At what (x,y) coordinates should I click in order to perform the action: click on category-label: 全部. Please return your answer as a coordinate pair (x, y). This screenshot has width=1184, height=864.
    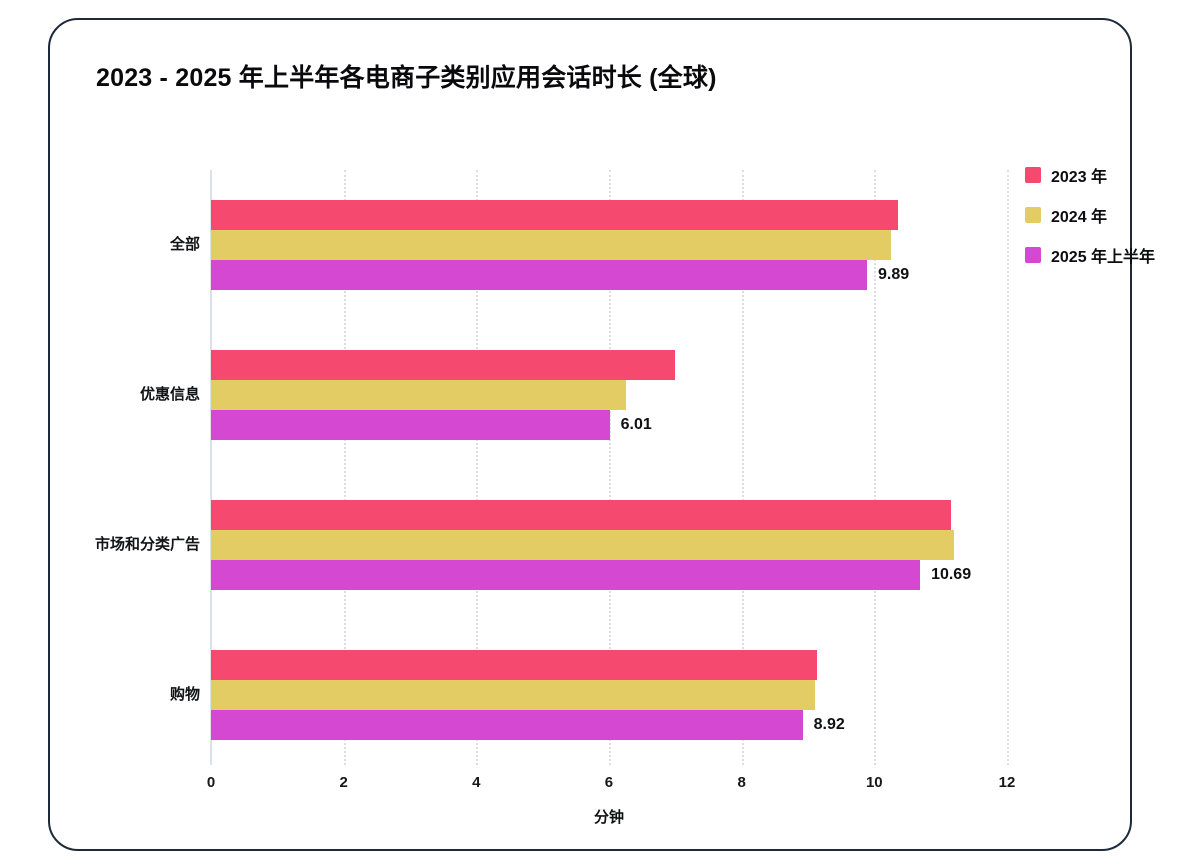
    Looking at the image, I should click on (184, 244).